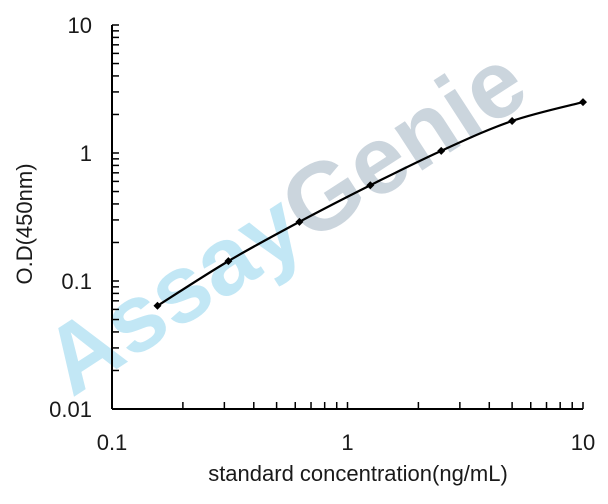 This screenshot has width=608, height=504. I want to click on x-axis-label: standard concentration(ng/mL), so click(358, 473).